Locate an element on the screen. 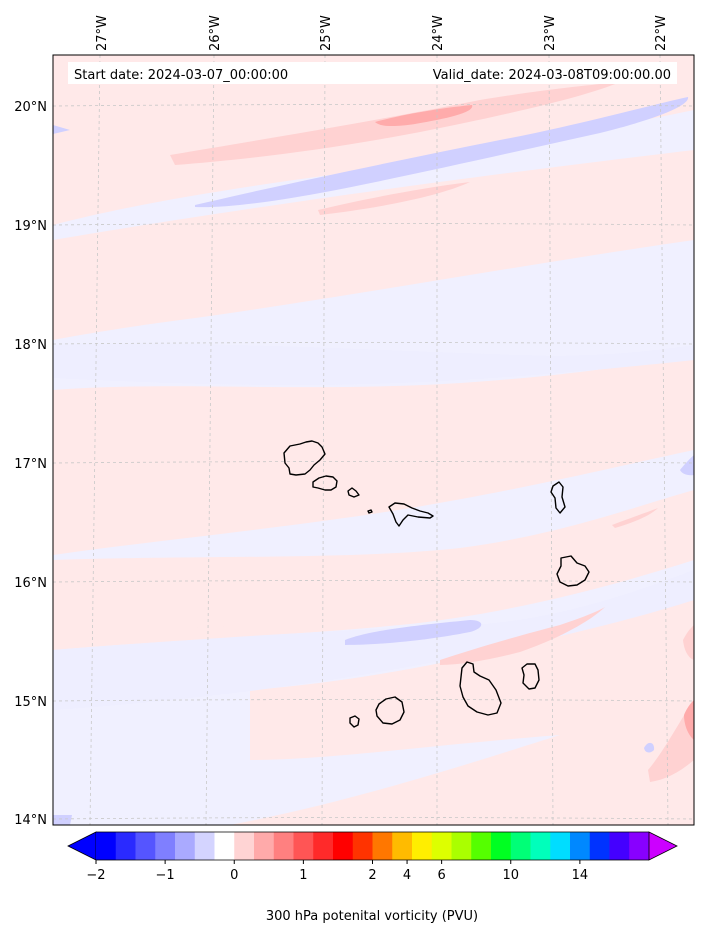 The height and width of the screenshot is (935, 703). negative-patch-southeast is located at coordinates (649, 747).